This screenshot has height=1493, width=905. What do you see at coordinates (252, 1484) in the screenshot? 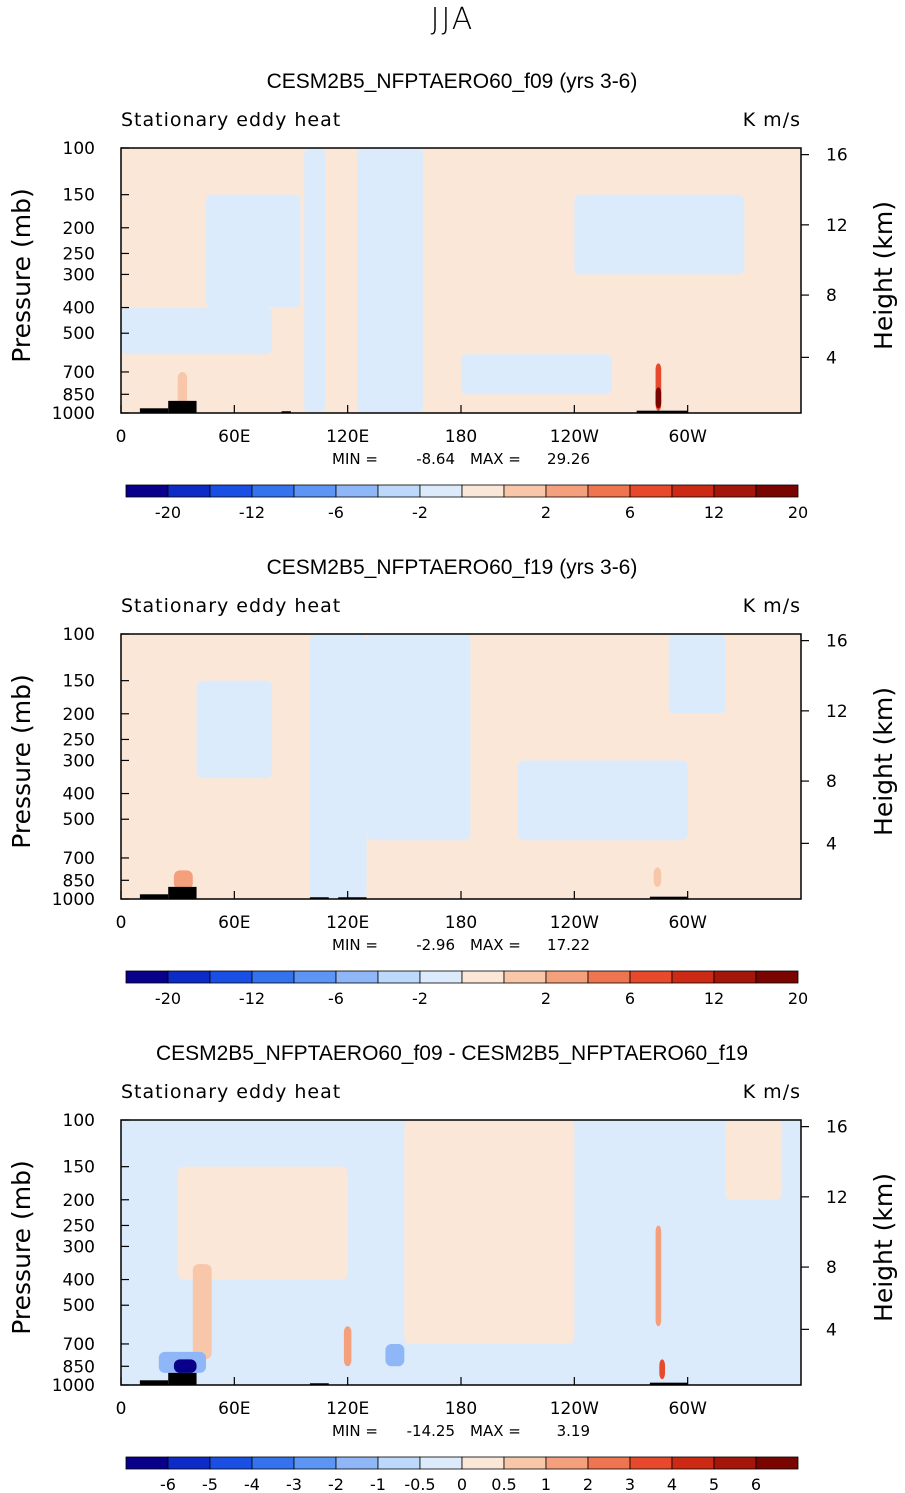
I see `colorbar-label: -4` at bounding box center [252, 1484].